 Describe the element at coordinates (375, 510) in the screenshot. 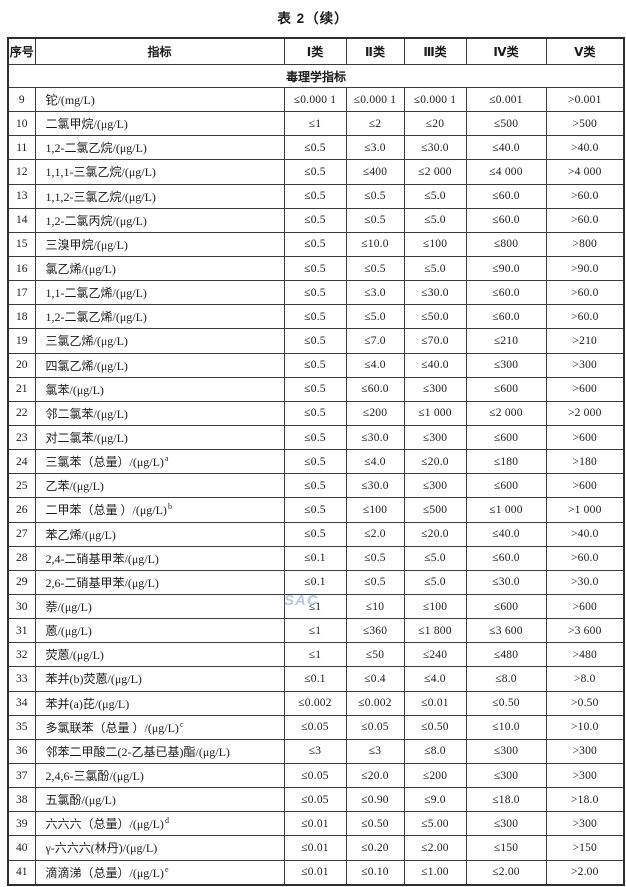

I see `value-cell-class-2: ≤100` at that location.